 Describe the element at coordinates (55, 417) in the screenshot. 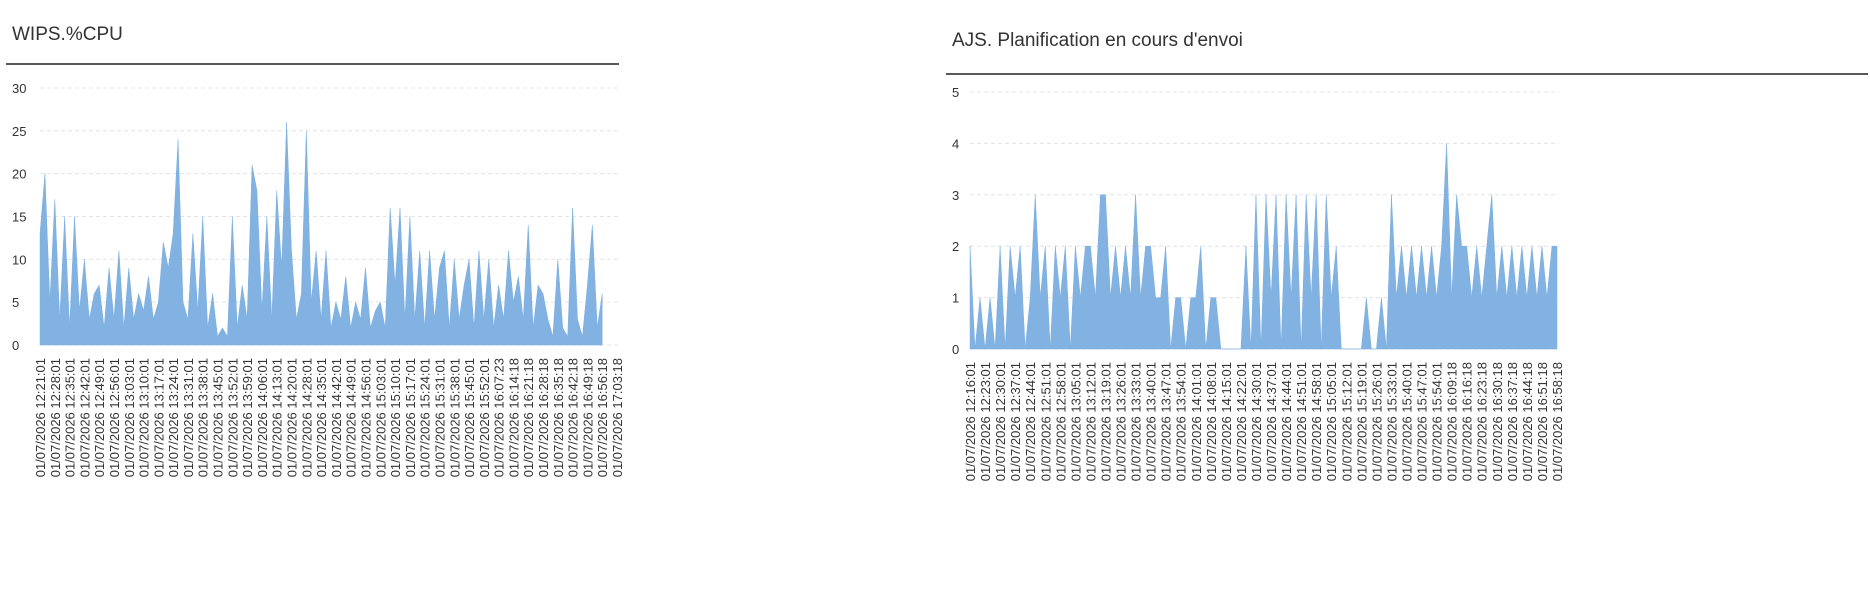

I see `x-tick-label: 01/07/2026 12:28:01` at that location.